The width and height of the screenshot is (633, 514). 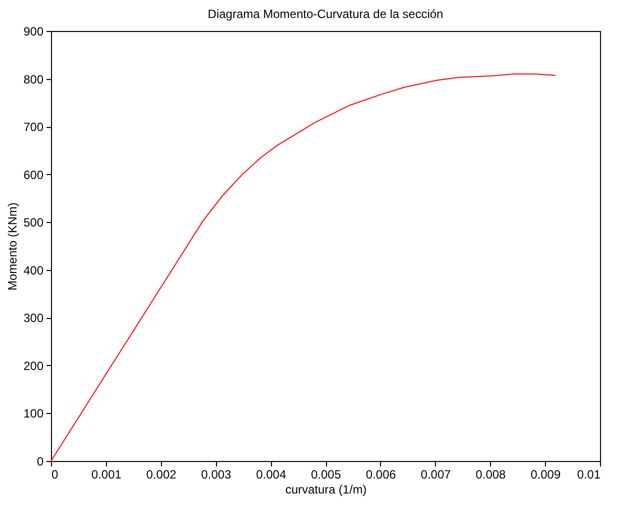 I want to click on x-tick-label: 0.002, so click(x=161, y=475).